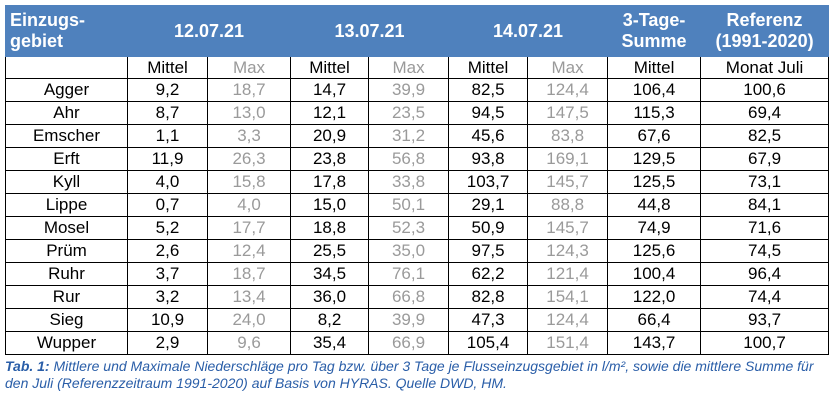  Describe the element at coordinates (568, 205) in the screenshot. I see `cell: 88,8` at that location.